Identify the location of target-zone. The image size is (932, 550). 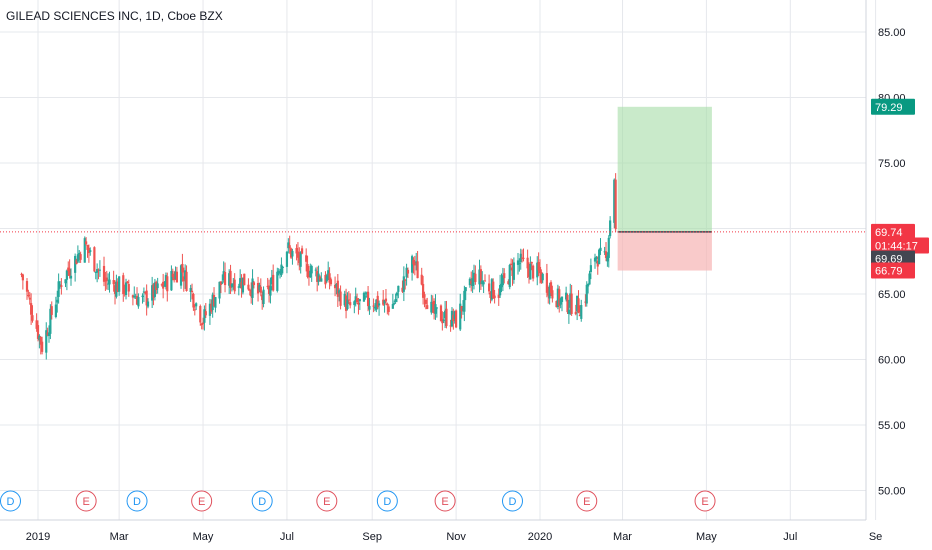
(664, 169).